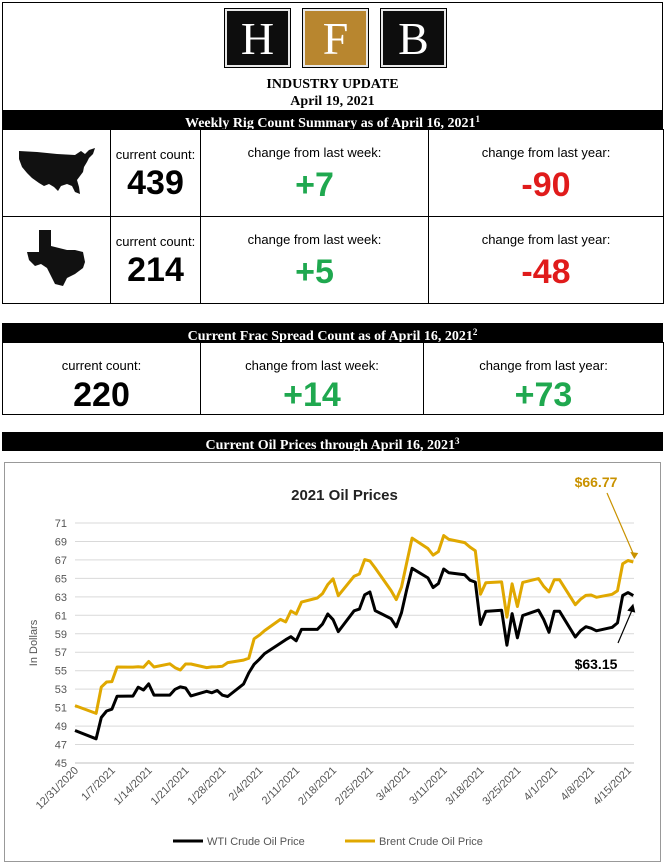 Image resolution: width=665 pixels, height=866 pixels. Describe the element at coordinates (61, 561) in the screenshot. I see `y-tick-label: 67` at that location.